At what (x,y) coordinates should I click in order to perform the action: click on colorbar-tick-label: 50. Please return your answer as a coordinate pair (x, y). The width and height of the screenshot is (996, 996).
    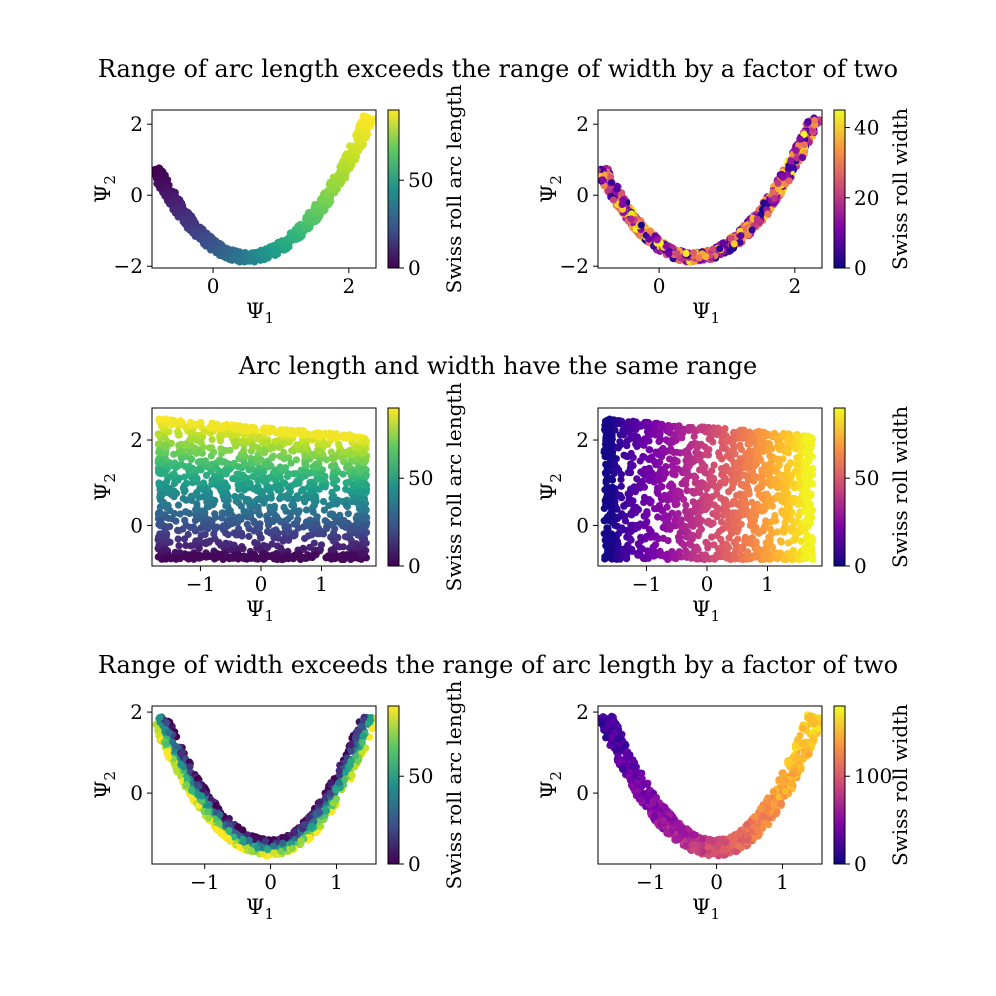
    Looking at the image, I should click on (420, 180).